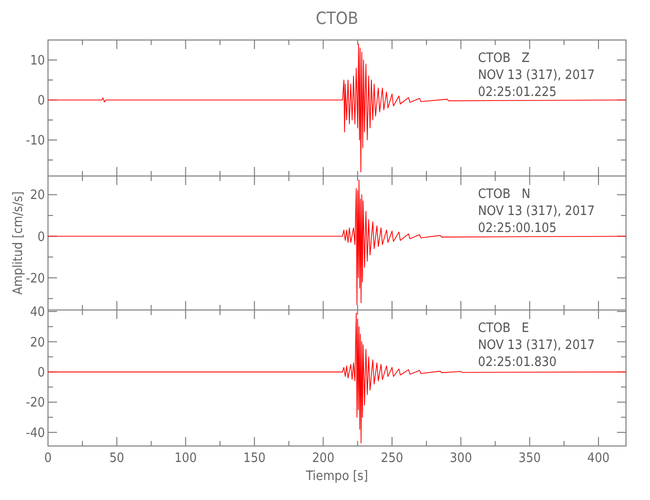  What do you see at coordinates (18, 243) in the screenshot?
I see `y-axis-title: Amplitud [cm/s/s]` at bounding box center [18, 243].